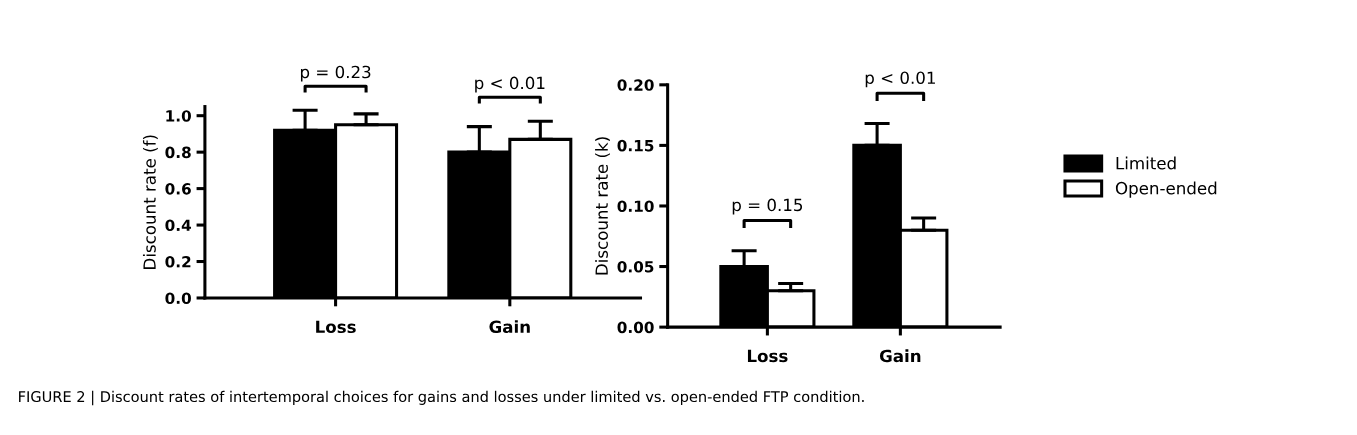 Image resolution: width=1357 pixels, height=435 pixels. What do you see at coordinates (900, 79) in the screenshot?
I see `annotation: p < 0.01` at bounding box center [900, 79].